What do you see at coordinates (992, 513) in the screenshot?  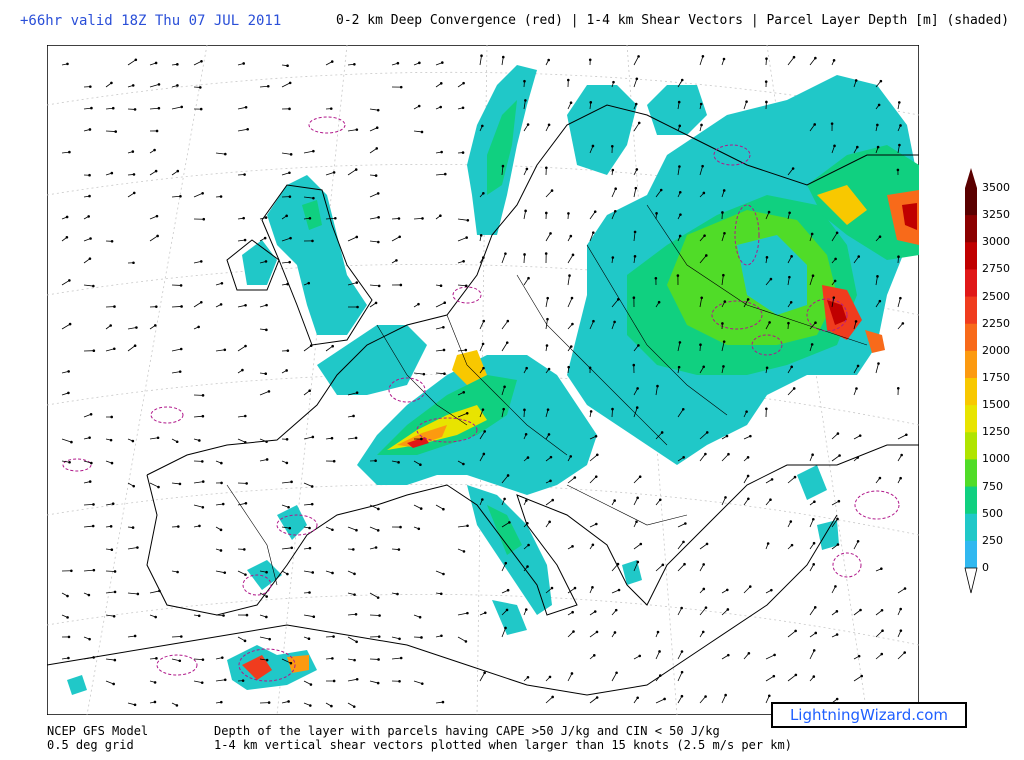 I see `colorbar-tick-label: 500` at bounding box center [992, 513].